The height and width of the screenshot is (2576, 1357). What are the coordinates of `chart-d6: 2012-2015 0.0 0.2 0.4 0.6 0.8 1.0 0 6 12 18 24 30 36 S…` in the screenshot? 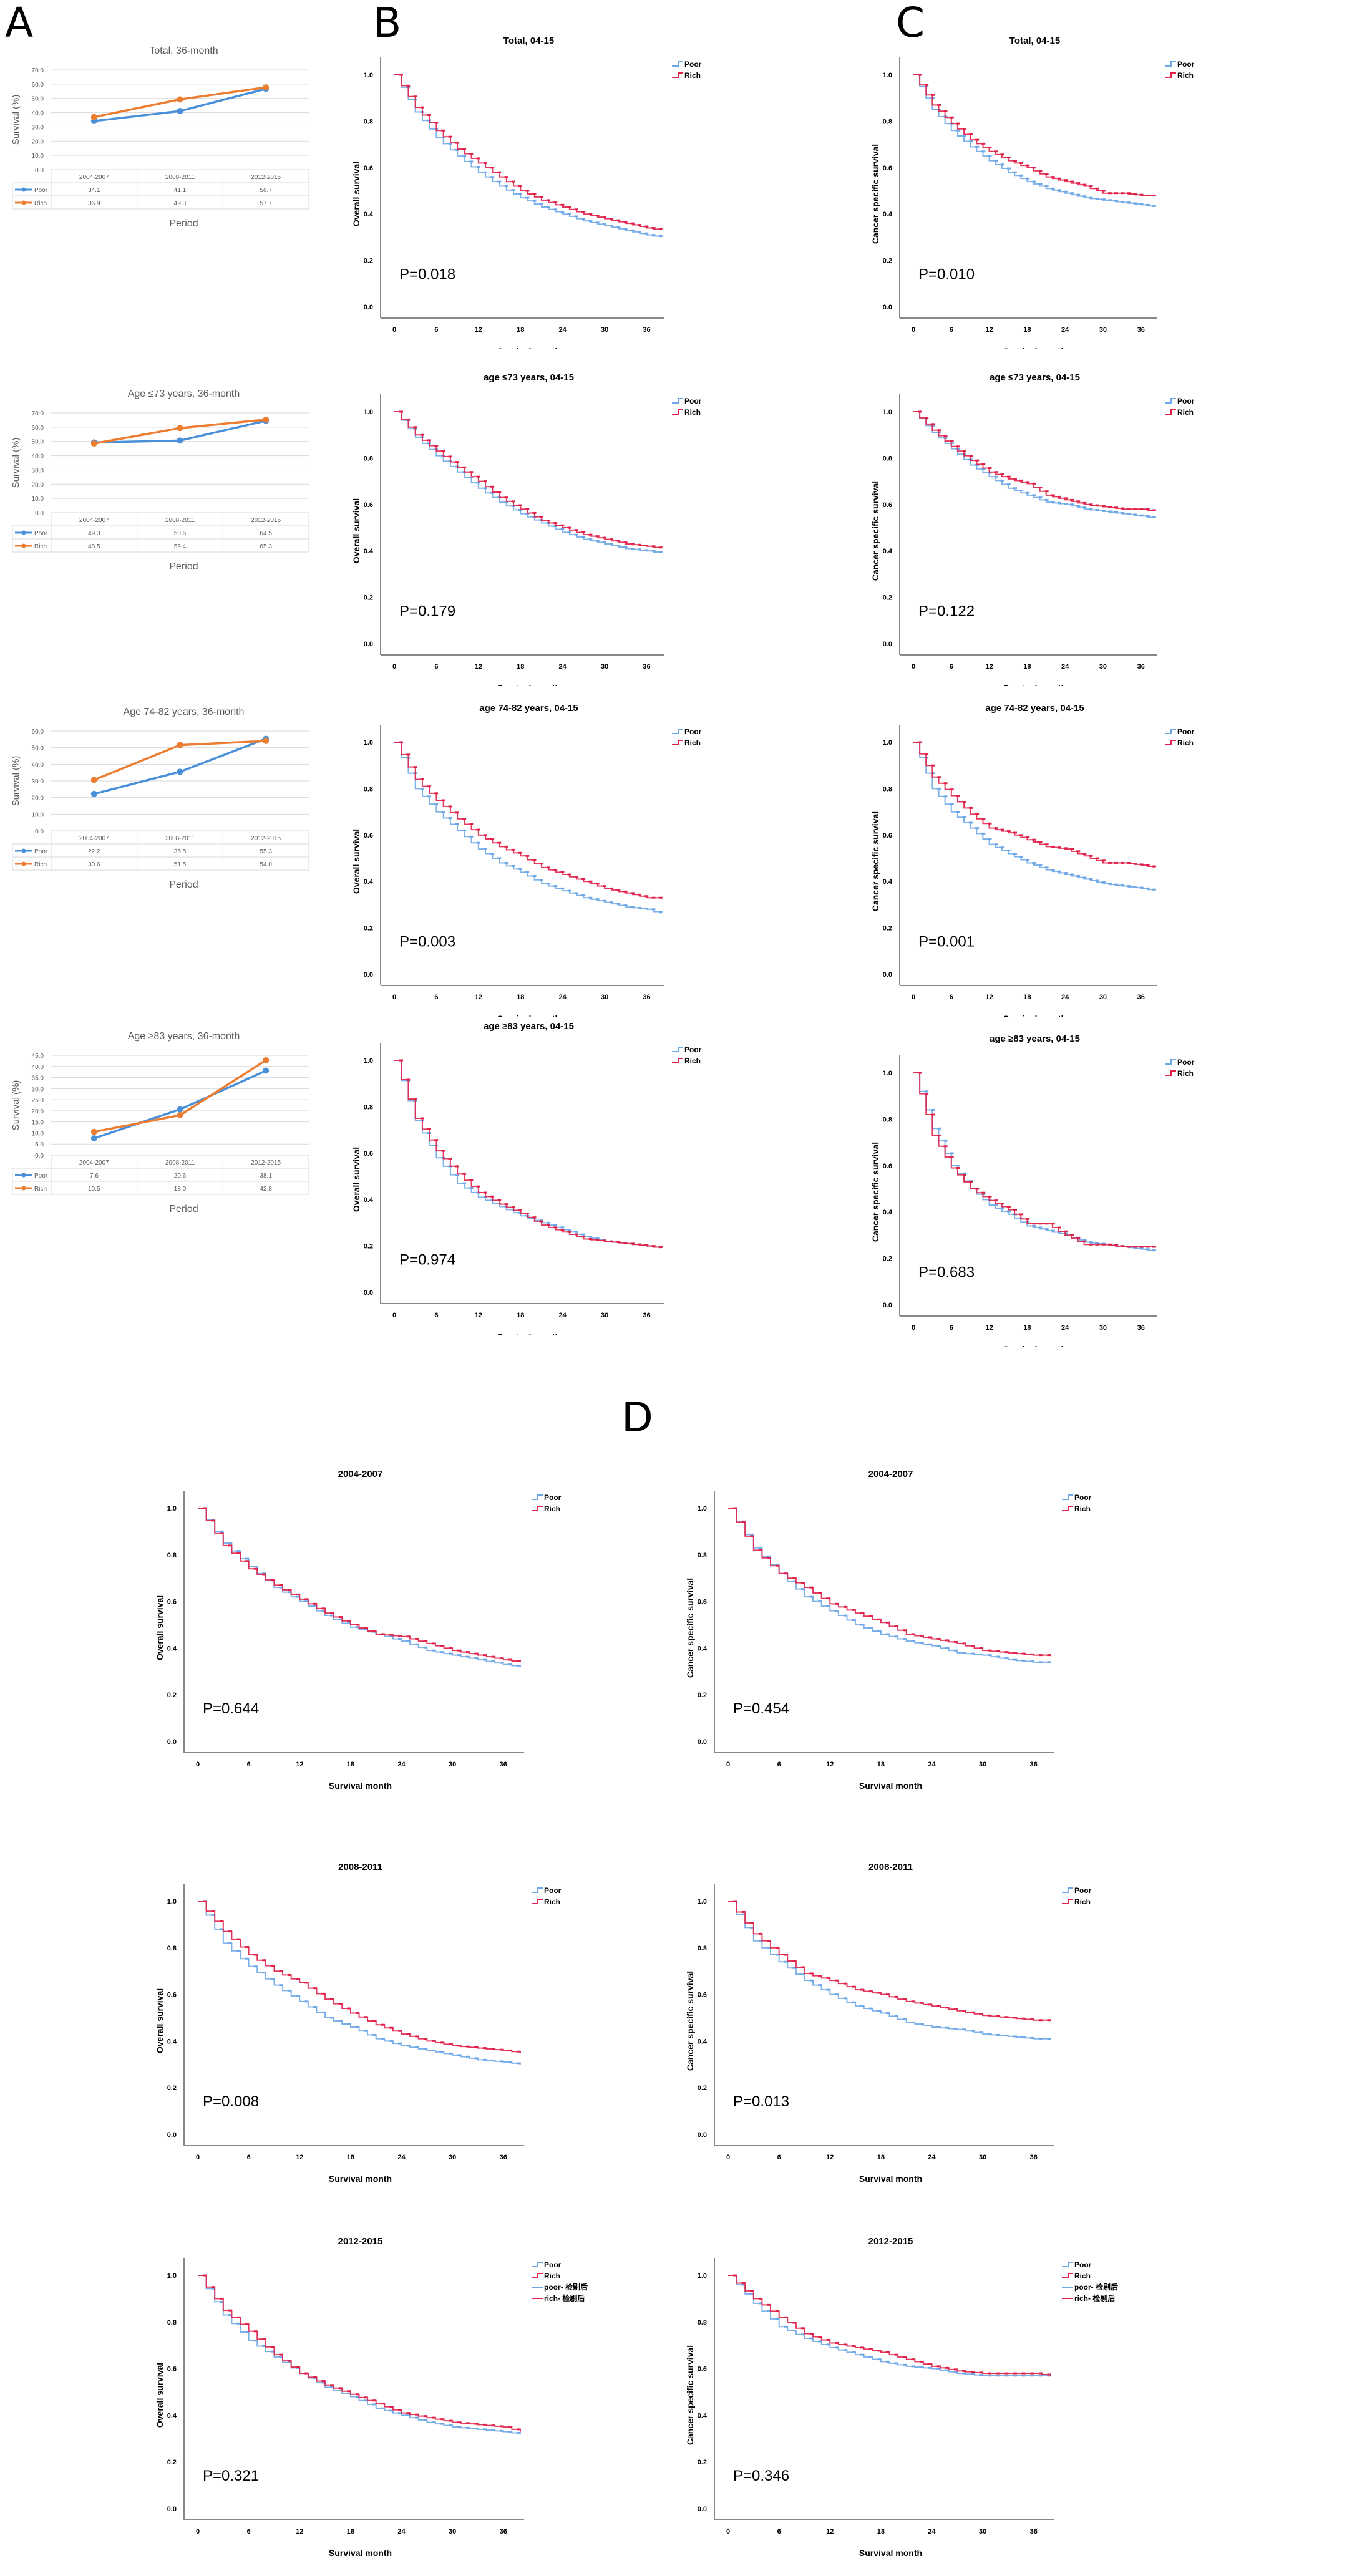 It's located at (902, 2397).